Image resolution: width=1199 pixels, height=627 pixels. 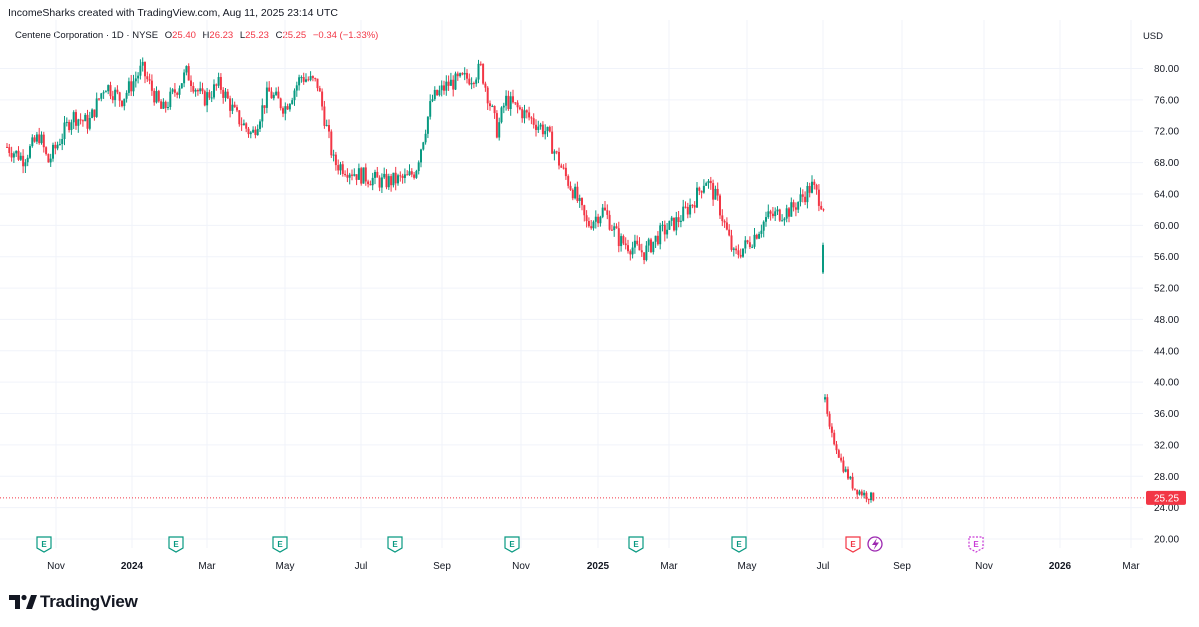 I want to click on last-price-line: 25.25, so click(x=593, y=497).